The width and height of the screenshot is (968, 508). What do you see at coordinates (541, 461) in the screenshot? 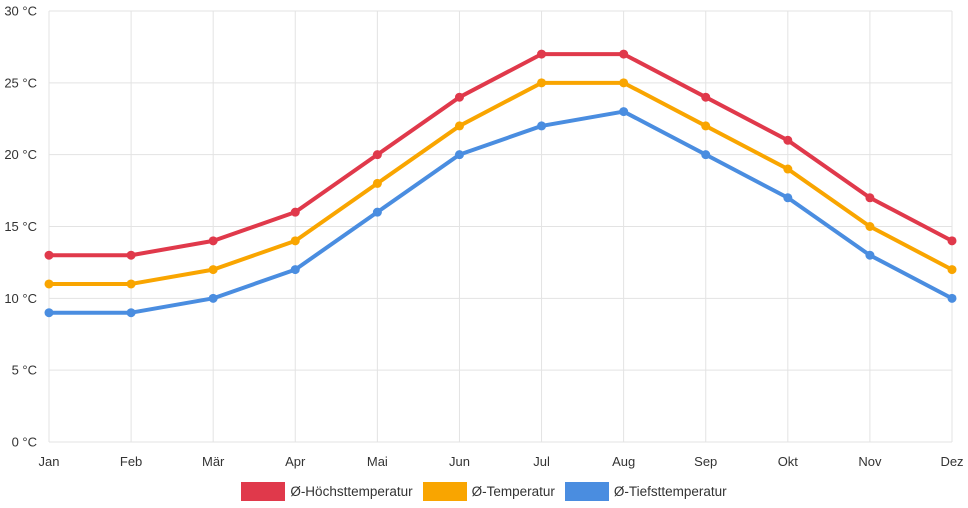
I see `x-tick-label: Jul` at bounding box center [541, 461].